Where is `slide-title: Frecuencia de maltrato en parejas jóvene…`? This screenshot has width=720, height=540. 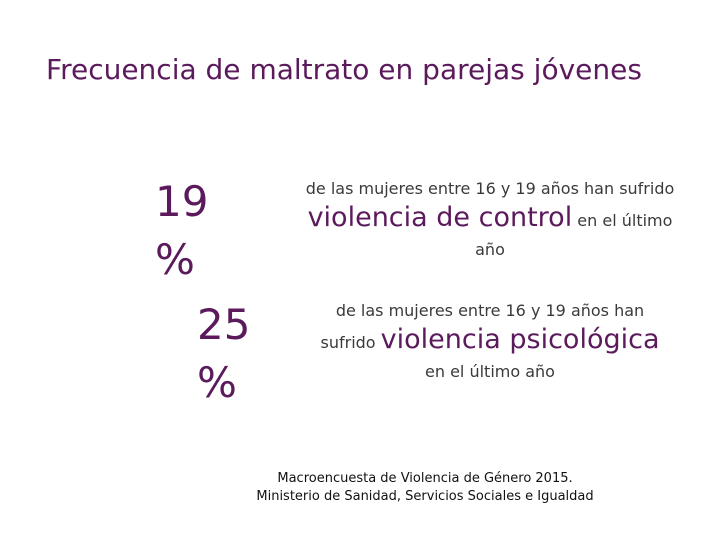 slide-title: Frecuencia de maltrato en parejas jóvene… is located at coordinates (344, 69).